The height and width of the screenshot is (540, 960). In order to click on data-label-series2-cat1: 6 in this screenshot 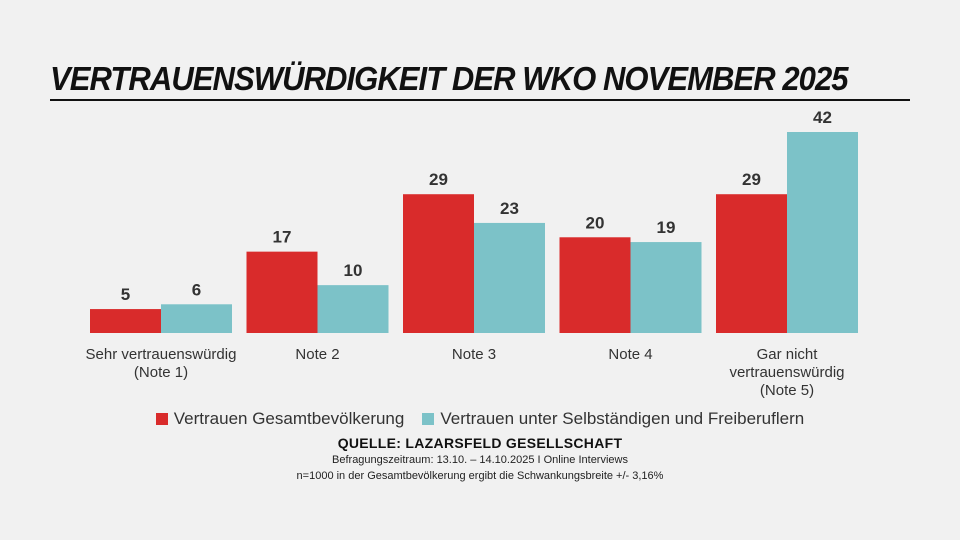, I will do `click(196, 289)`.